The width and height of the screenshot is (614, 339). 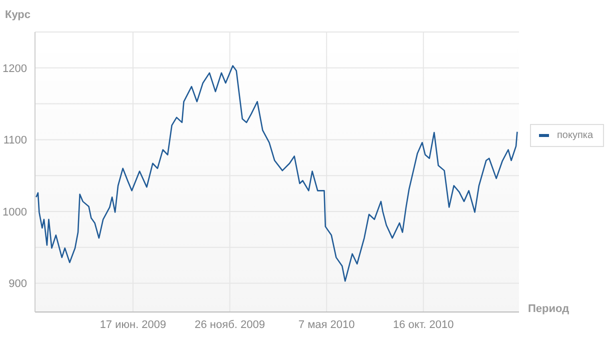 What do you see at coordinates (549, 309) in the screenshot?
I see `x-axis-title: Период` at bounding box center [549, 309].